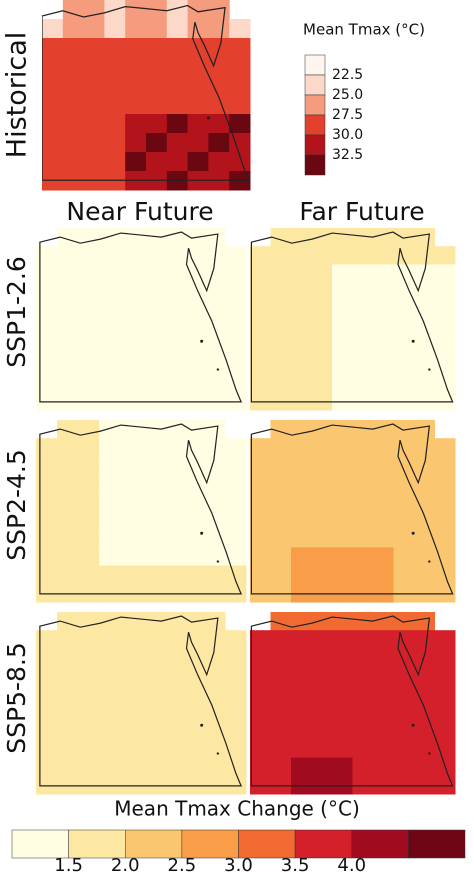 Image resolution: width=474 pixels, height=879 pixels. What do you see at coordinates (351, 865) in the screenshot?
I see `legend-label: 4.0` at bounding box center [351, 865].